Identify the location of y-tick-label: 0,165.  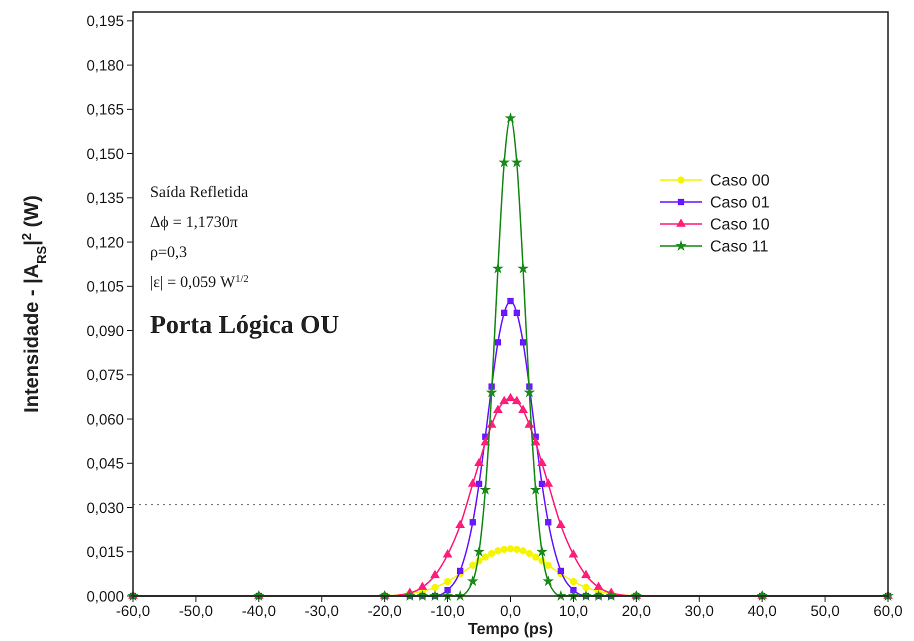
(105, 110).